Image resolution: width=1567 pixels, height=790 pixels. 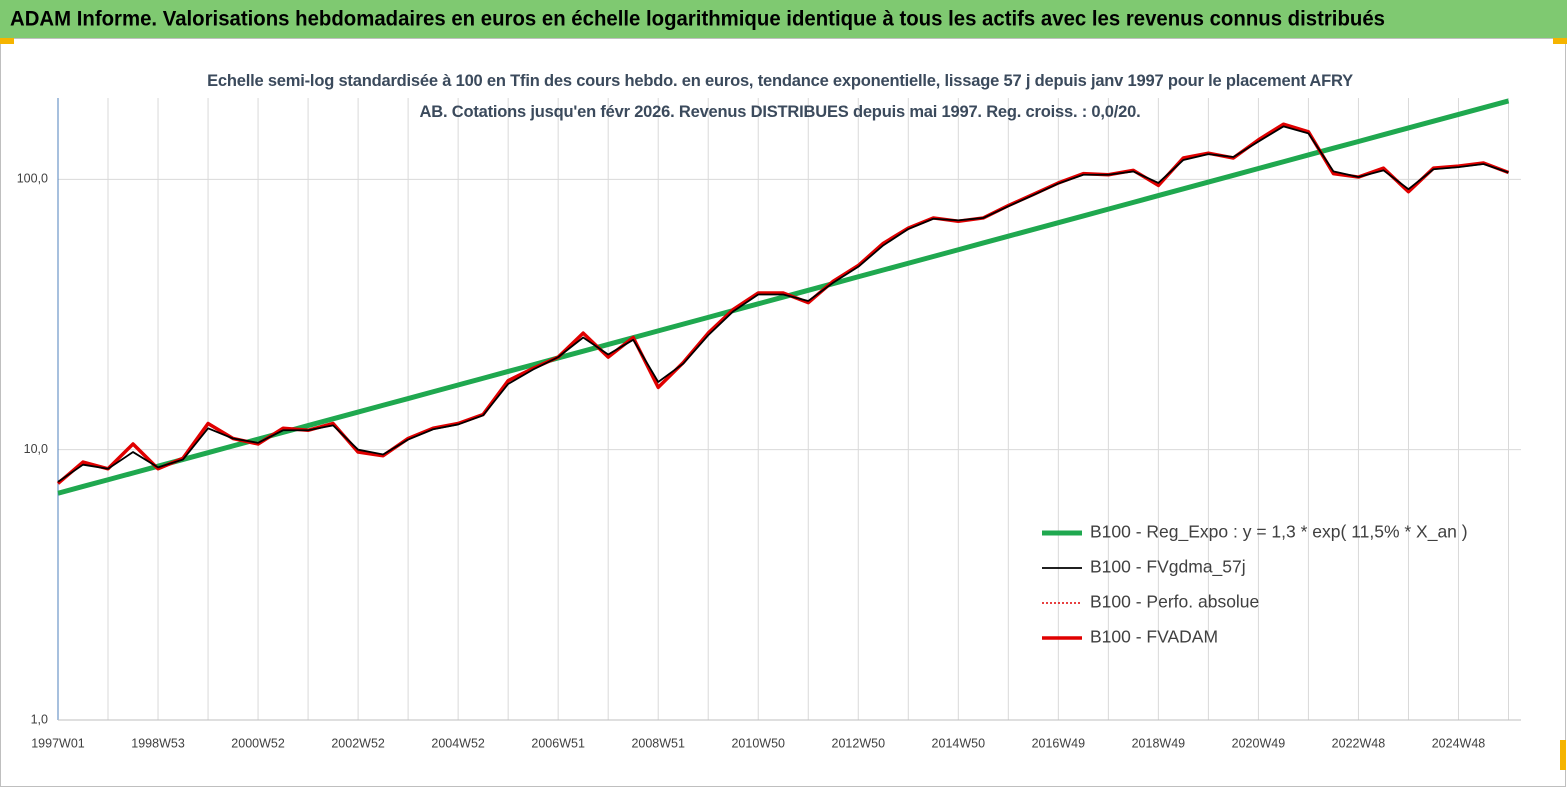 What do you see at coordinates (32, 179) in the screenshot?
I see `y-tick-label: 100,0` at bounding box center [32, 179].